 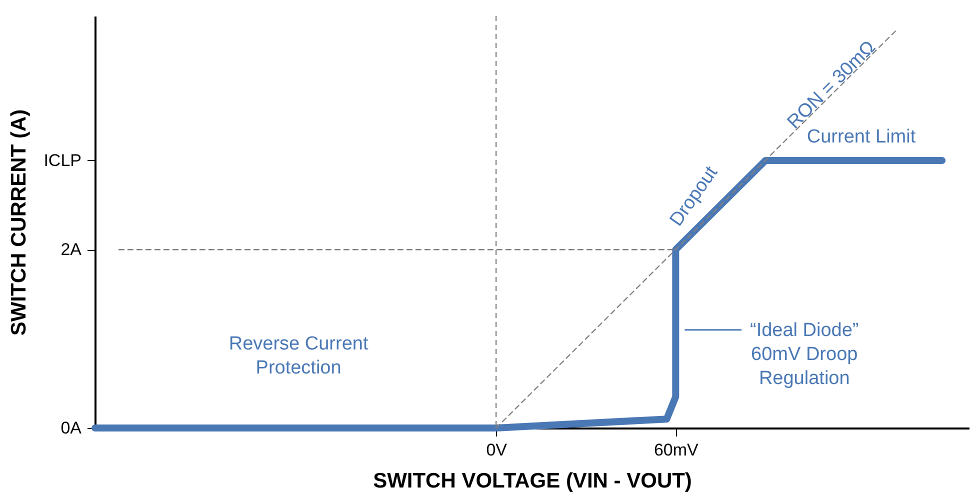 What do you see at coordinates (804, 354) in the screenshot?
I see `annotation: “Ideal Diode” 60mV Droop Regulation` at bounding box center [804, 354].